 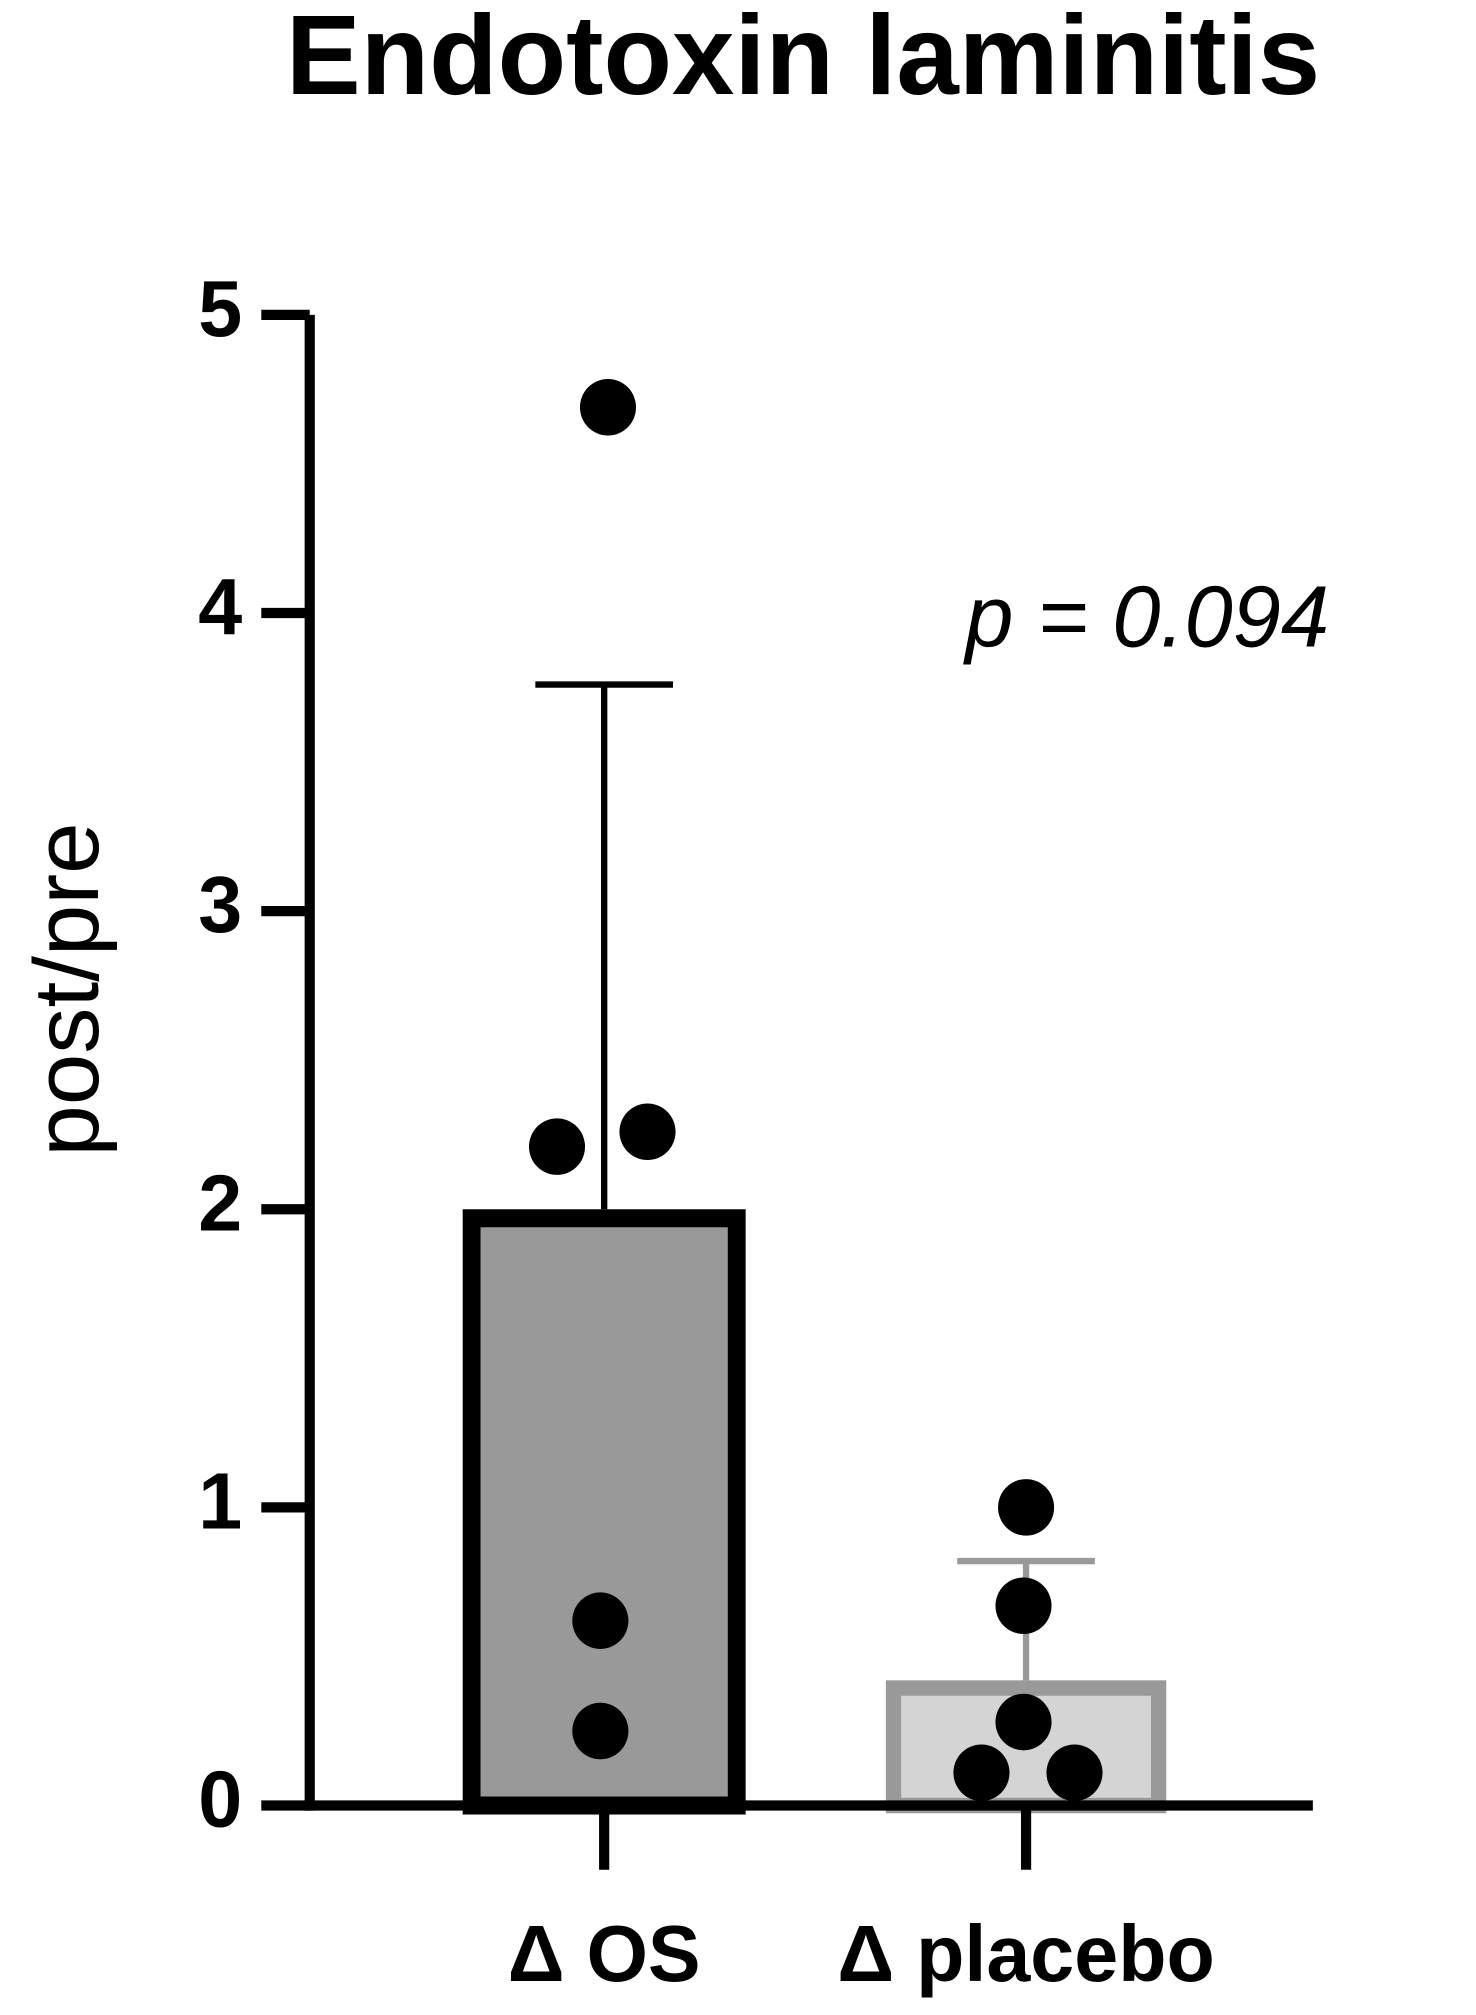 I want to click on chart-title: Endotoxin laminitis, so click(x=803, y=59).